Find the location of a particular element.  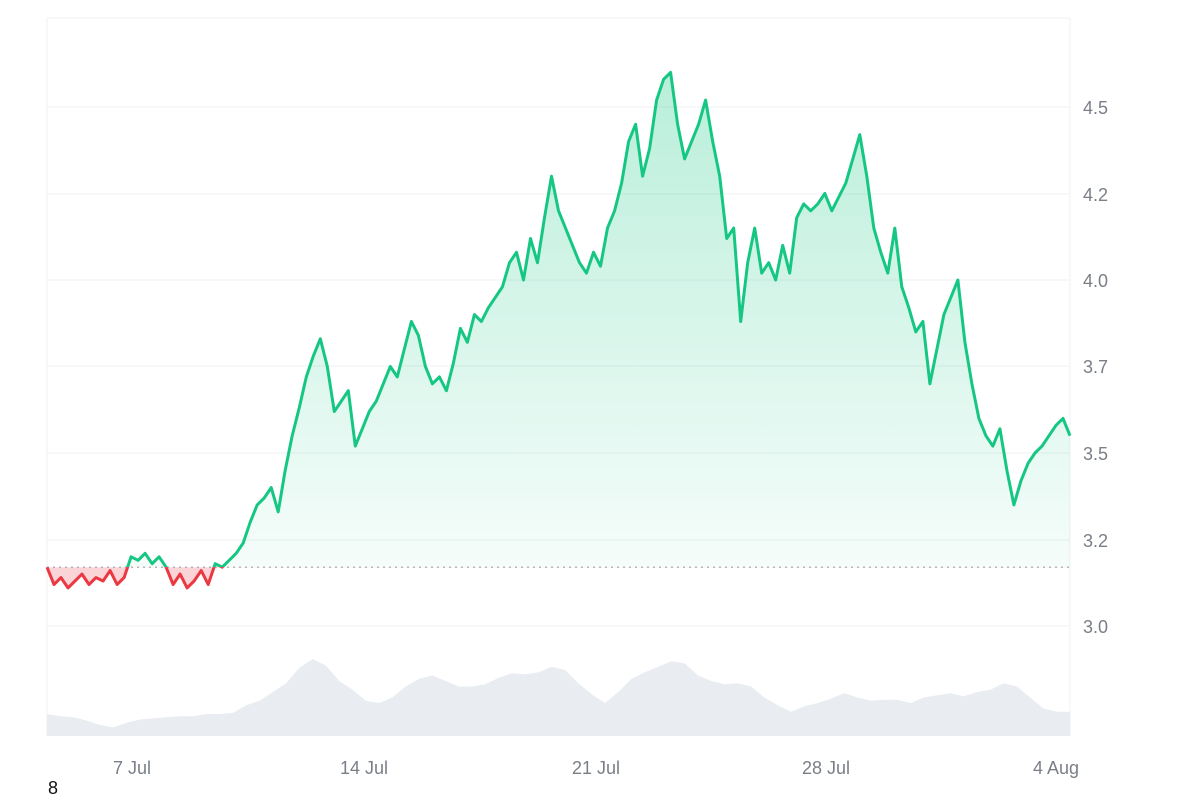

volume-area is located at coordinates (558, 697).